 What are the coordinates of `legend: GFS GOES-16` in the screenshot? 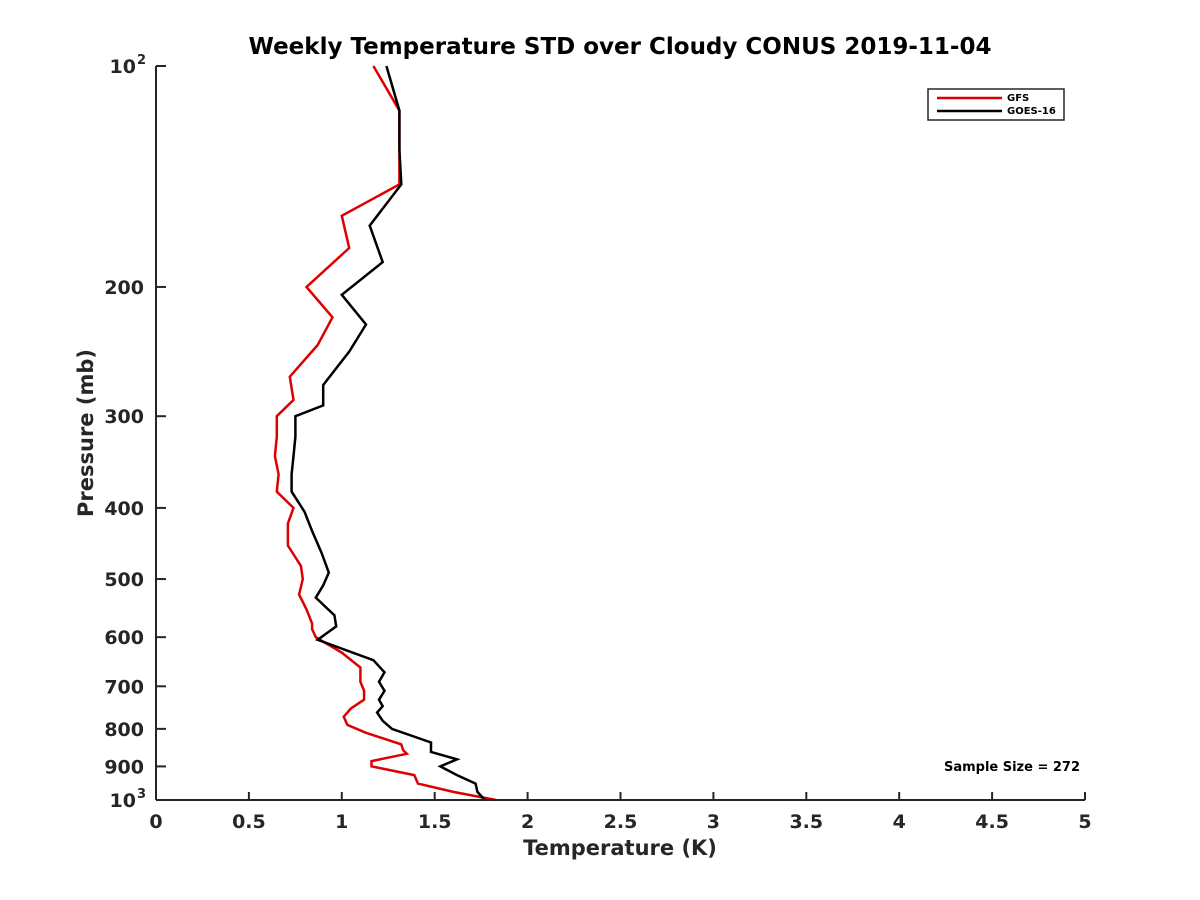 It's located at (996, 104).